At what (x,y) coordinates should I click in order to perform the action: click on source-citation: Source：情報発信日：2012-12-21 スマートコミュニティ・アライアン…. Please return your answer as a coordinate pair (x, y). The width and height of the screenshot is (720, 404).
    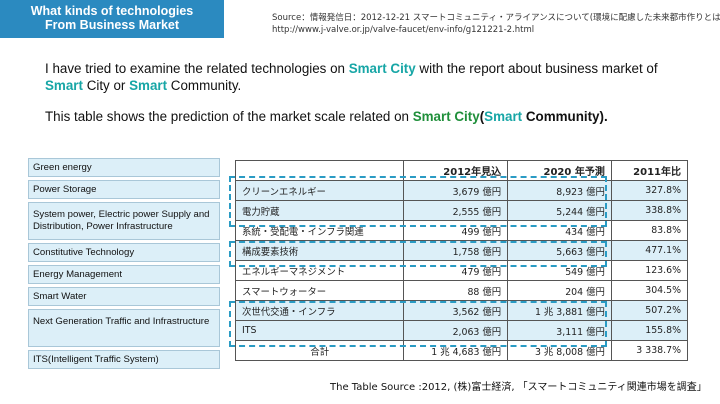
    Looking at the image, I should click on (496, 24).